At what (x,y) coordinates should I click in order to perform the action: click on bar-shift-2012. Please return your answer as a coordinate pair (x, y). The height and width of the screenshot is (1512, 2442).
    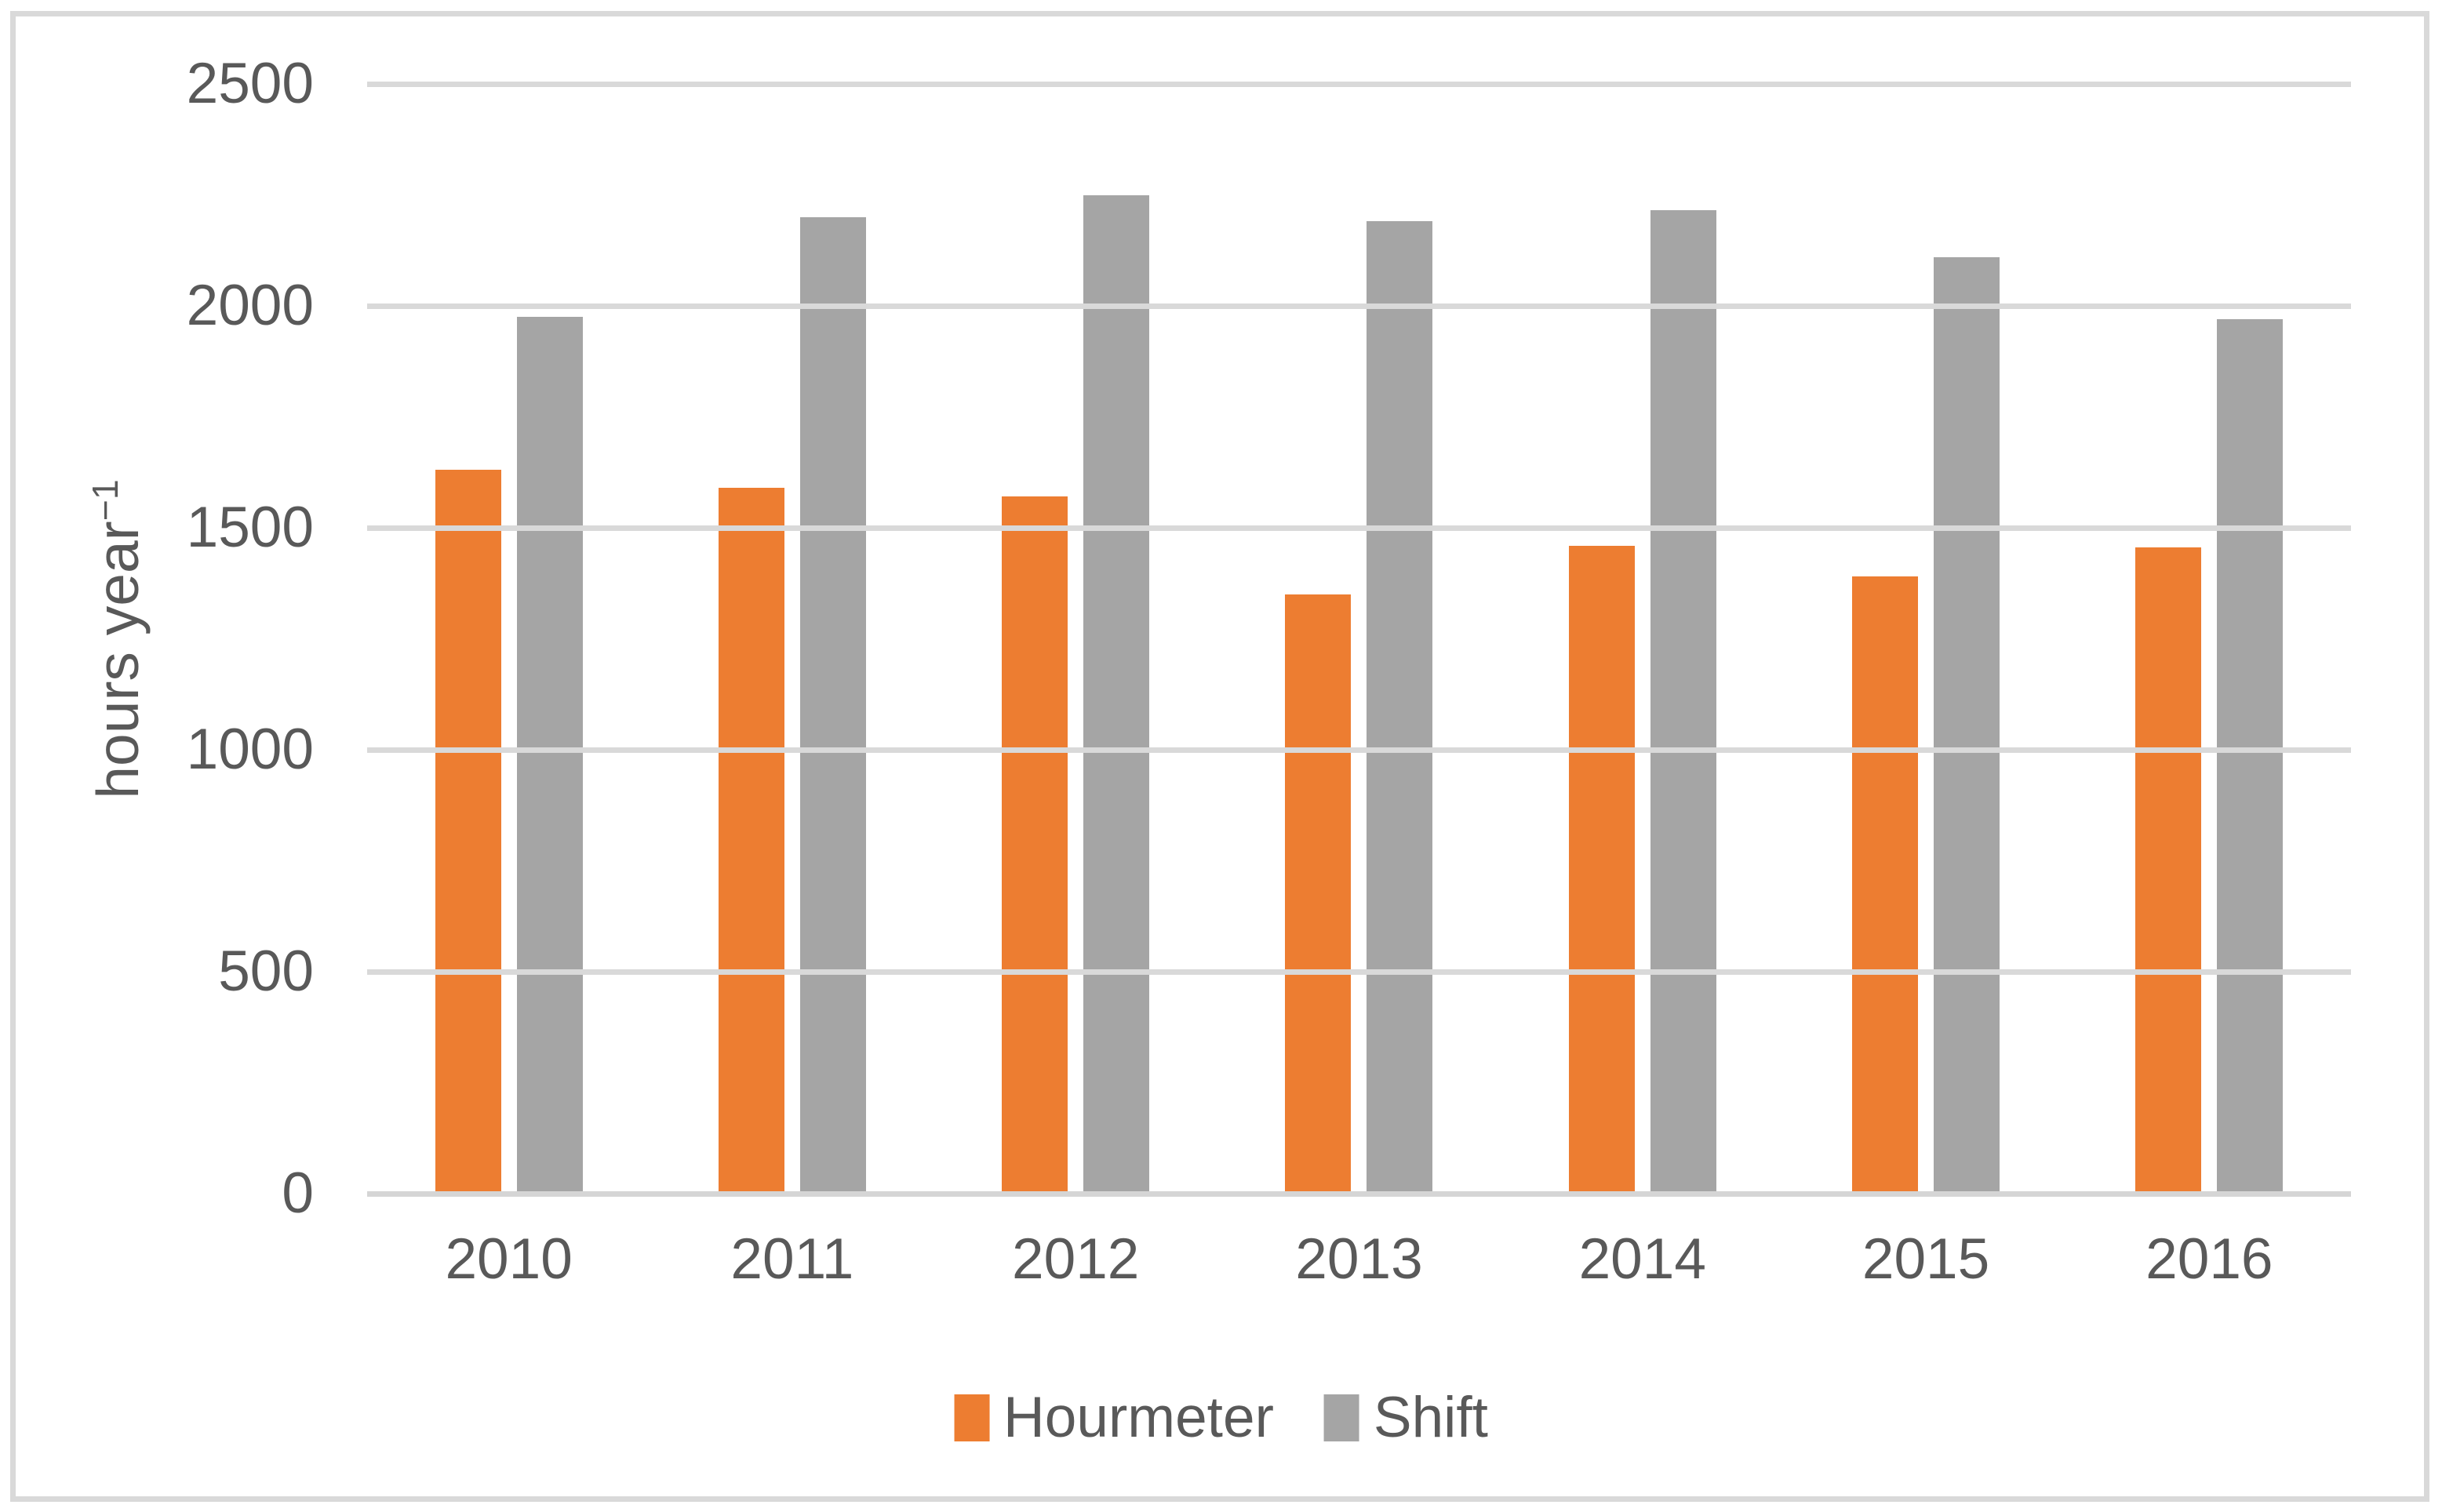
    Looking at the image, I should click on (1117, 694).